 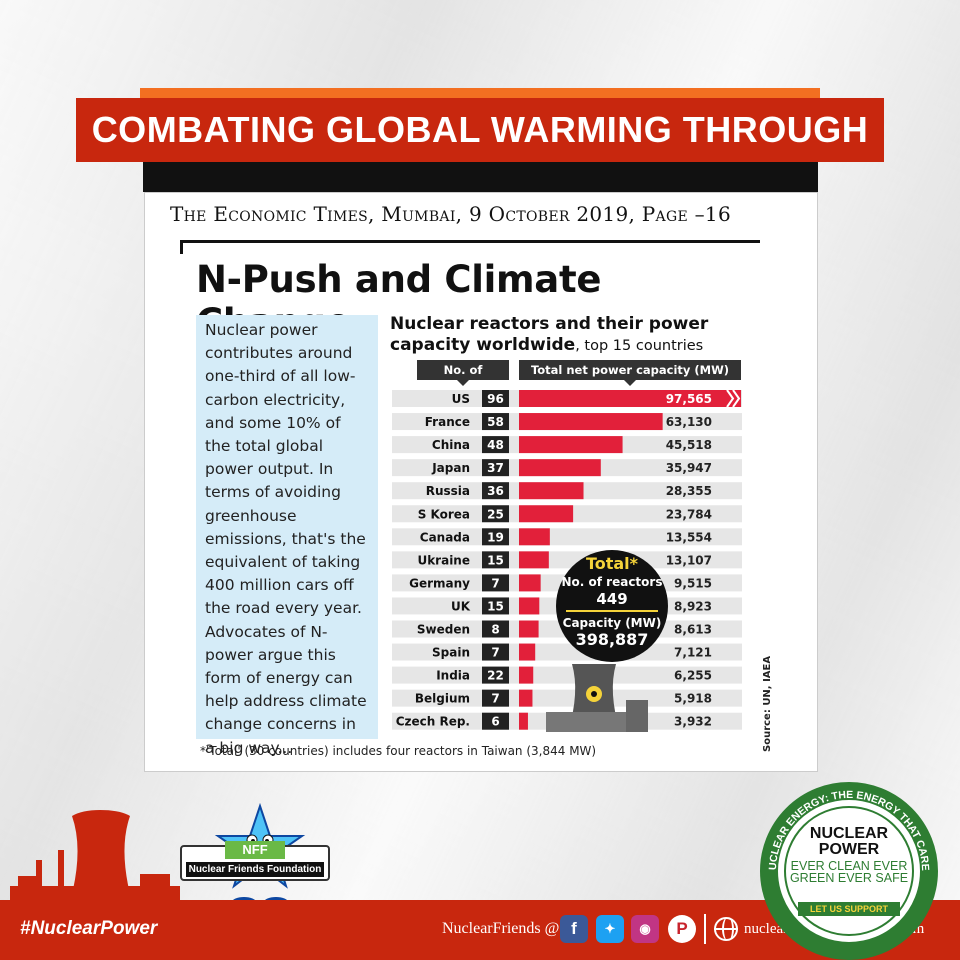 I want to click on instagram-icon: ◉, so click(x=645, y=929).